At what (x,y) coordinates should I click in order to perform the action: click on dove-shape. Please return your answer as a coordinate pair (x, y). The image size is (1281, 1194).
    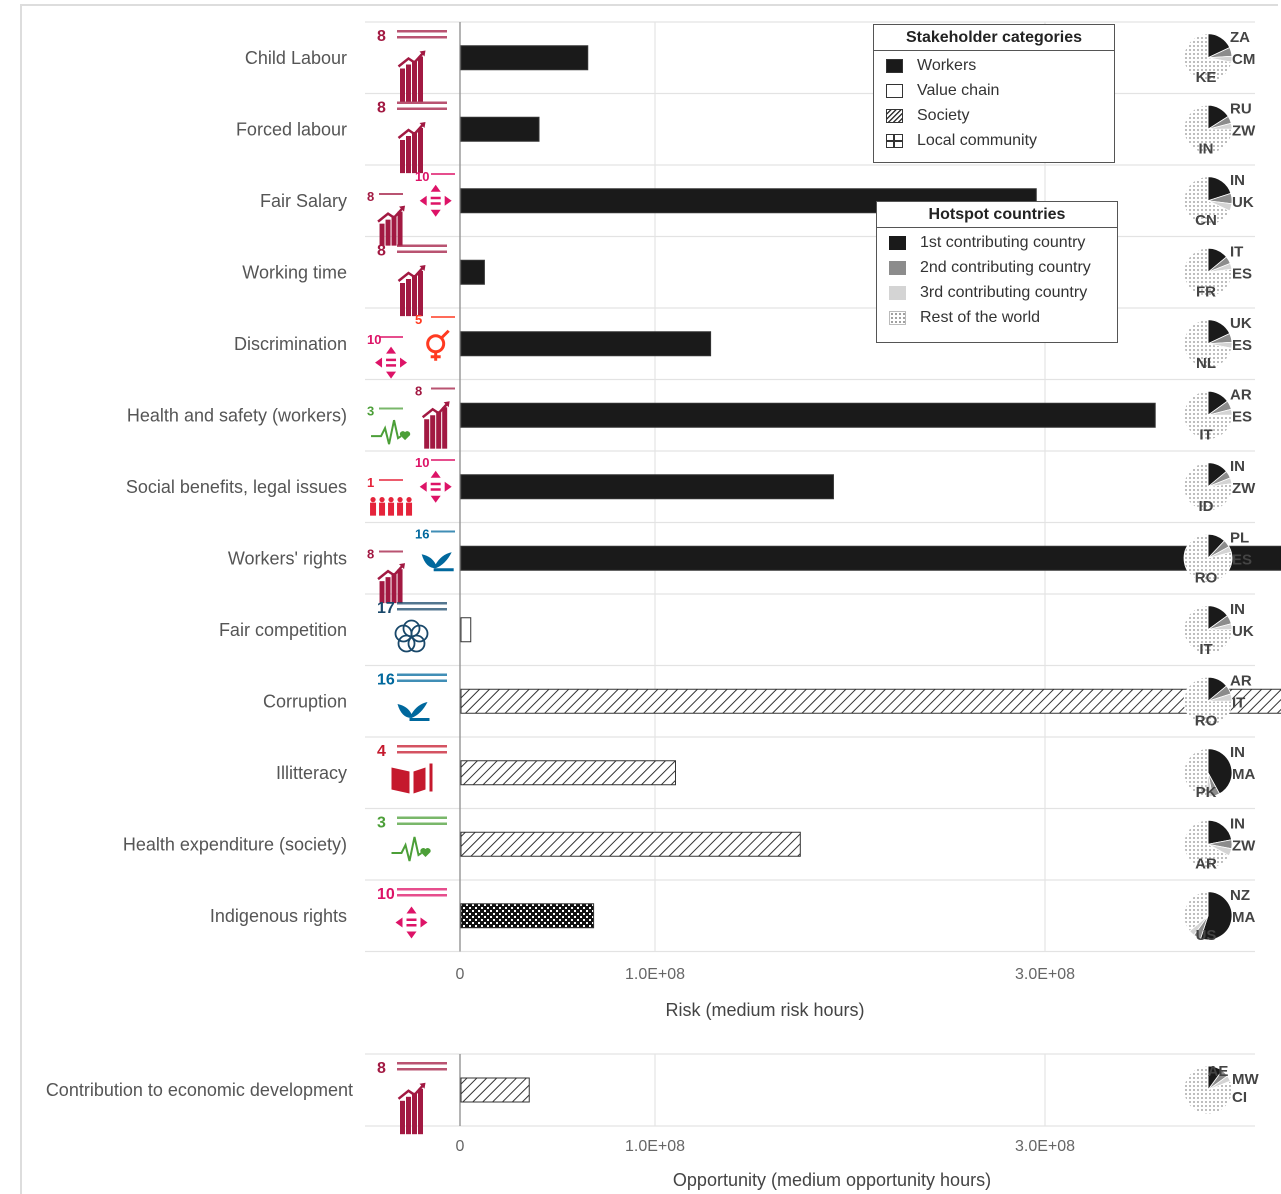
    Looking at the image, I should click on (412, 710).